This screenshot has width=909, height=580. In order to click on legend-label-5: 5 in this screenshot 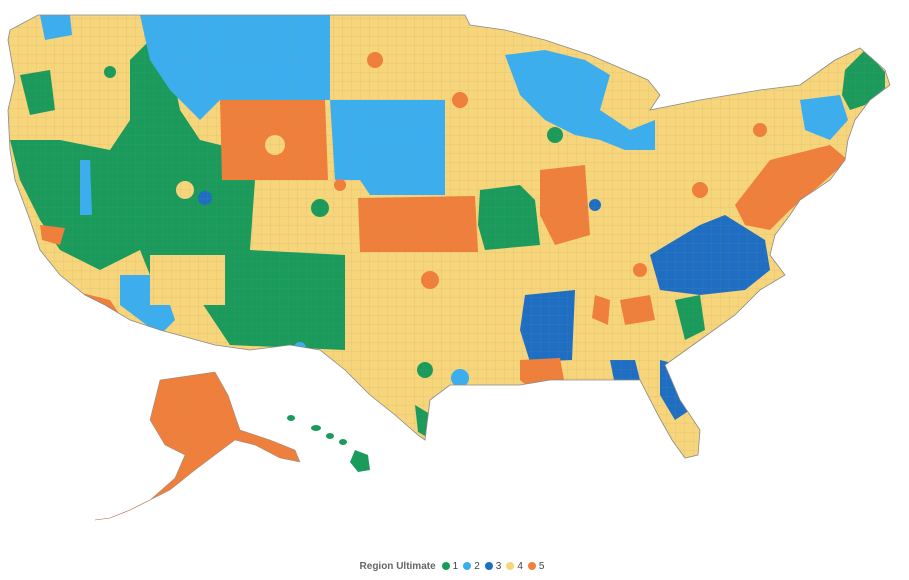, I will do `click(541, 566)`.